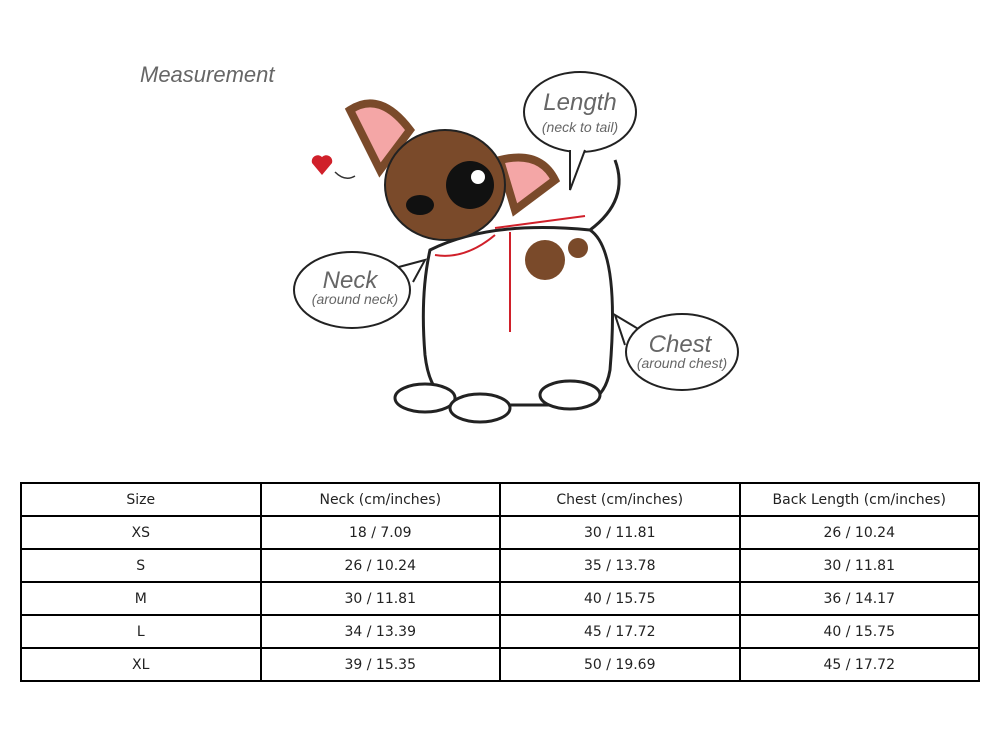  I want to click on dog-body, so click(517, 316).